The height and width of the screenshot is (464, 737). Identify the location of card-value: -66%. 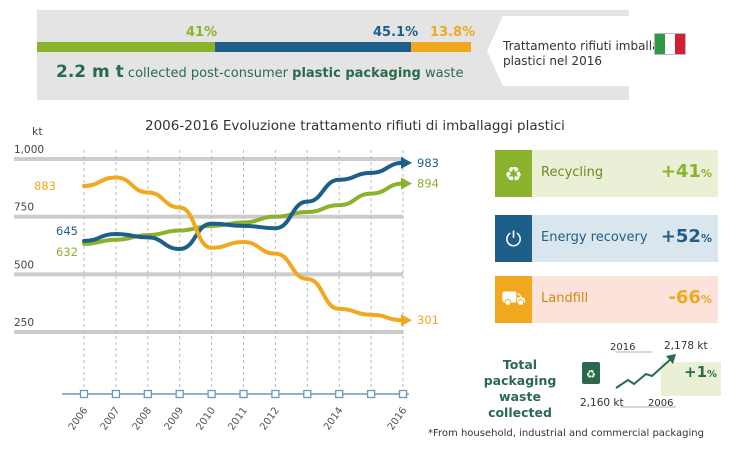
(690, 297).